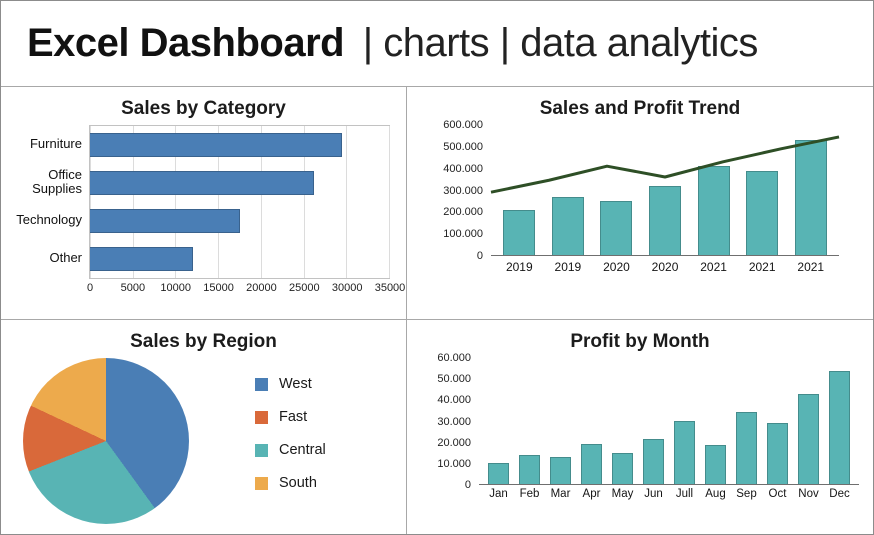  What do you see at coordinates (298, 483) in the screenshot?
I see `legend-label: South` at bounding box center [298, 483].